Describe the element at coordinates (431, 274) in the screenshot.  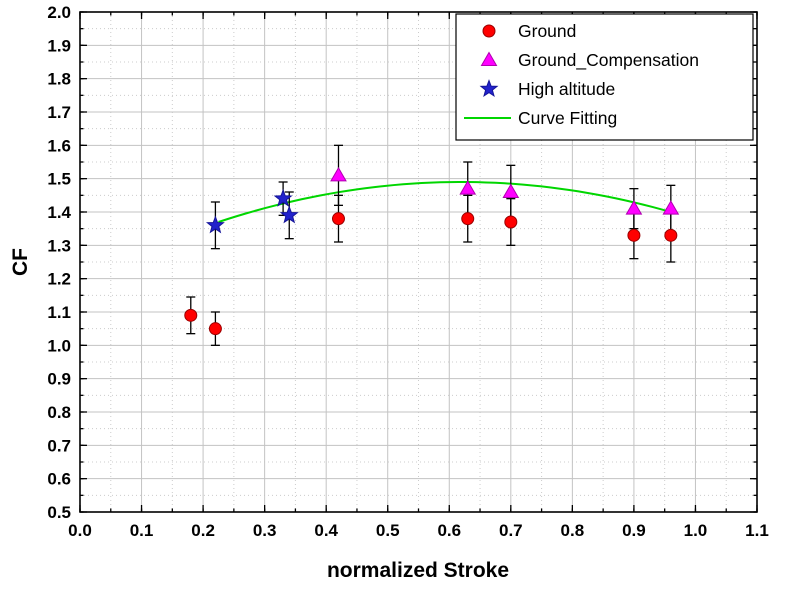
I see `series-ground` at that location.